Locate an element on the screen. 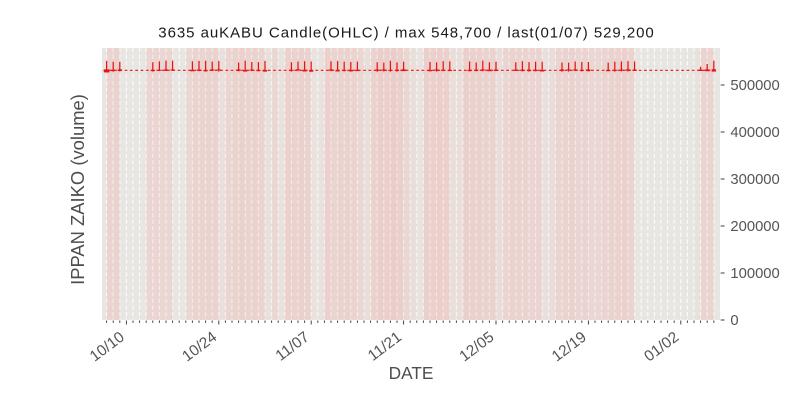 This screenshot has width=800, height=400. svg-text: 0 is located at coordinates (734, 321).